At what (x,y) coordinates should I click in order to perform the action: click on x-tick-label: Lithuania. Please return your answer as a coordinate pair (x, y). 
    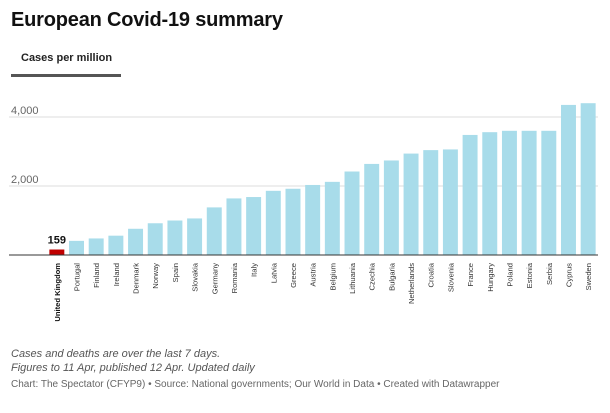
    Looking at the image, I should click on (352, 278).